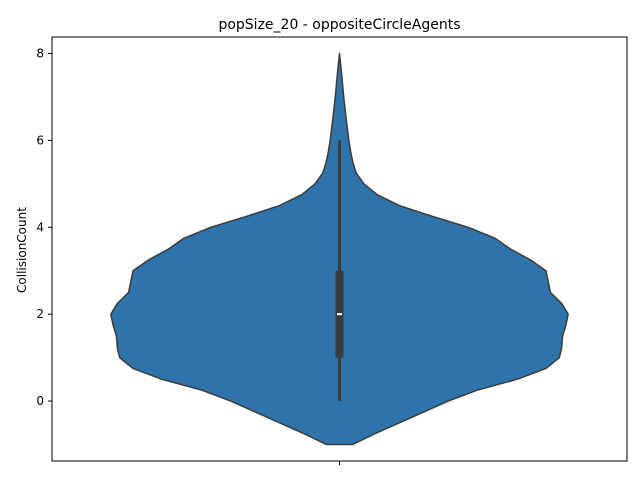  I want to click on y-tick-label: 0, so click(40, 401).